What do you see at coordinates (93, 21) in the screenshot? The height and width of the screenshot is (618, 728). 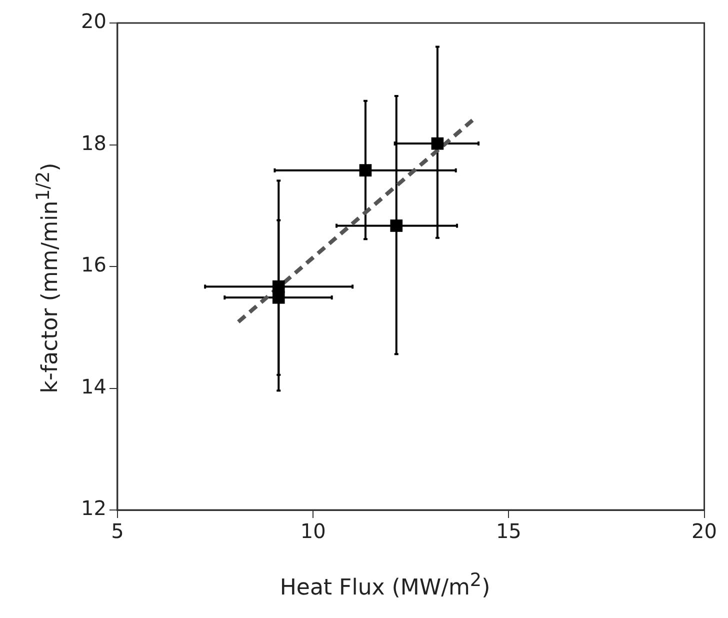 I see `y-tick-label: 20` at bounding box center [93, 21].